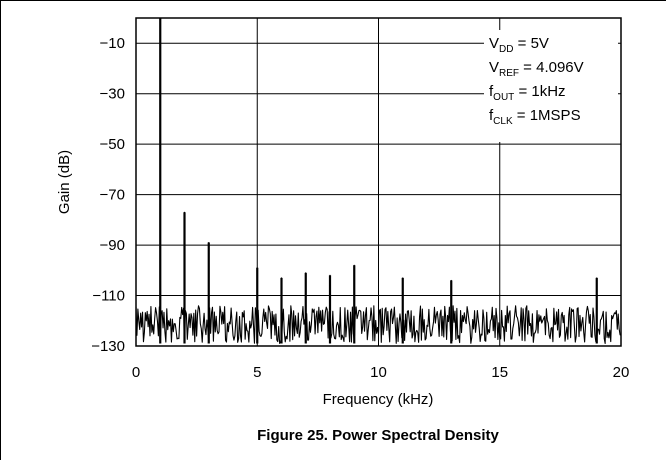 The image size is (666, 465). I want to click on x-tick-label: 10, so click(378, 372).